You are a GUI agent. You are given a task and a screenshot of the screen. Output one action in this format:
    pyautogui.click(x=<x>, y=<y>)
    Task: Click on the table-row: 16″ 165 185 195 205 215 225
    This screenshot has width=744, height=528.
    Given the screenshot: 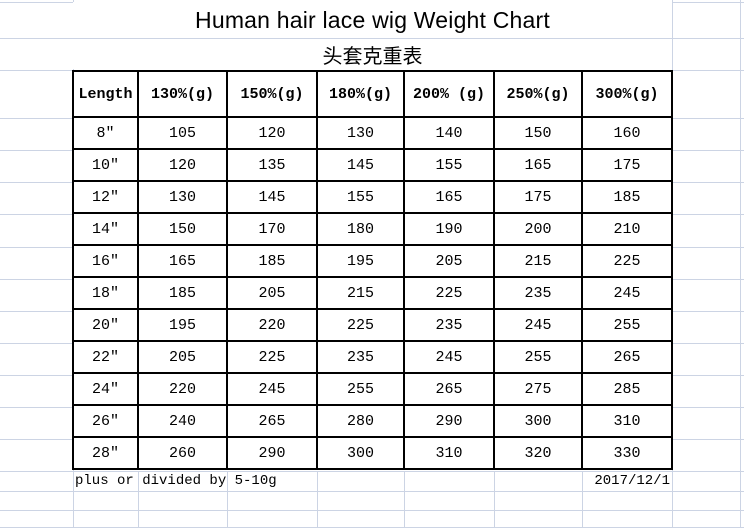 What is the action you would take?
    pyautogui.click(x=372, y=261)
    